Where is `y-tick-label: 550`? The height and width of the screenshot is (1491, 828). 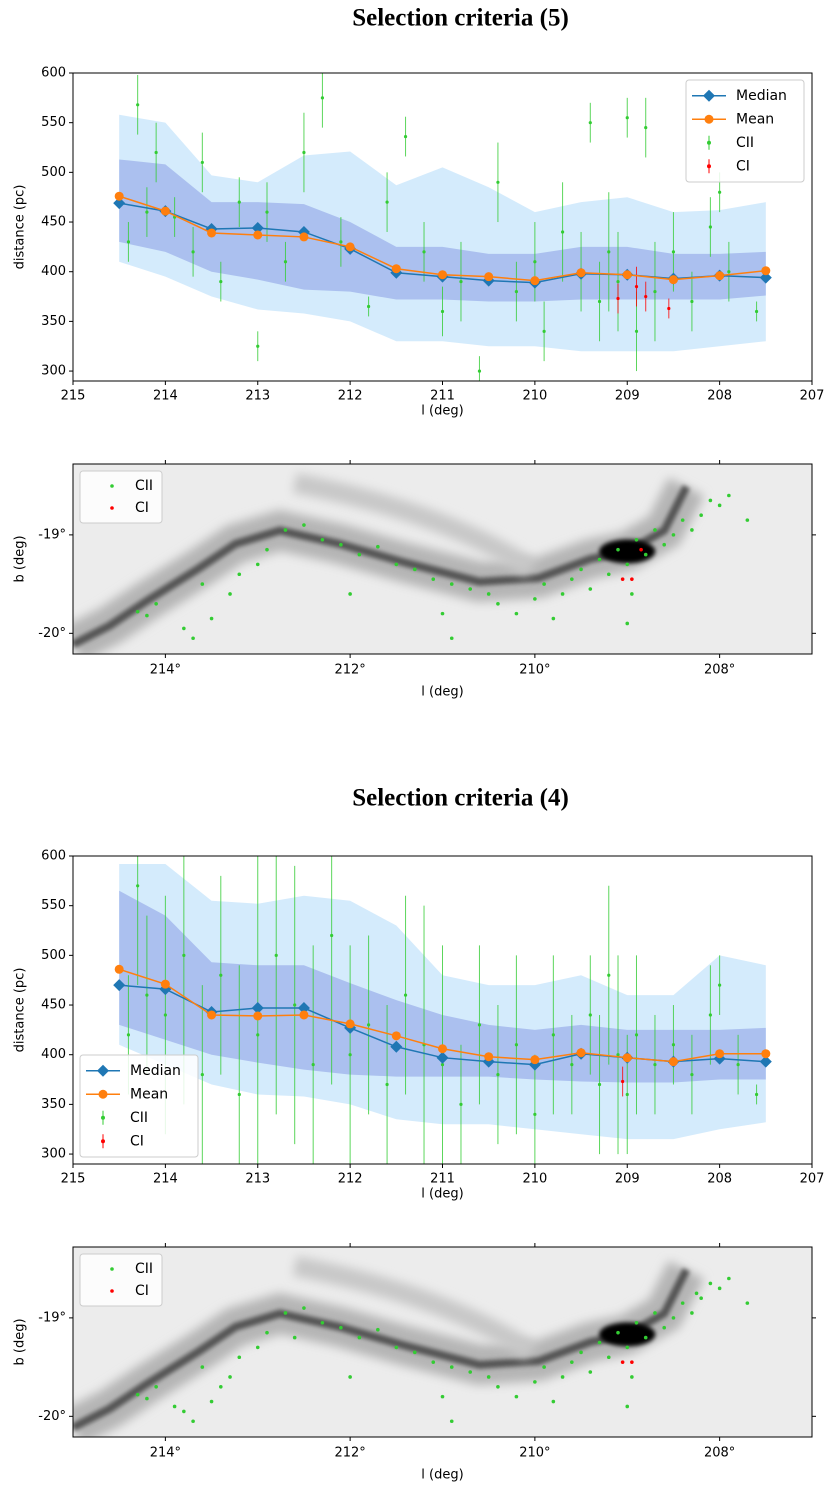
y-tick-label: 550 is located at coordinates (53, 122).